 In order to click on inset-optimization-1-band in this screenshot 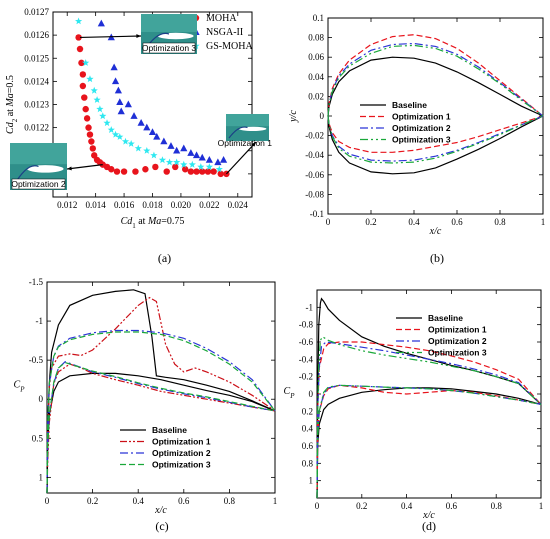, I will do `click(247, 120)`.